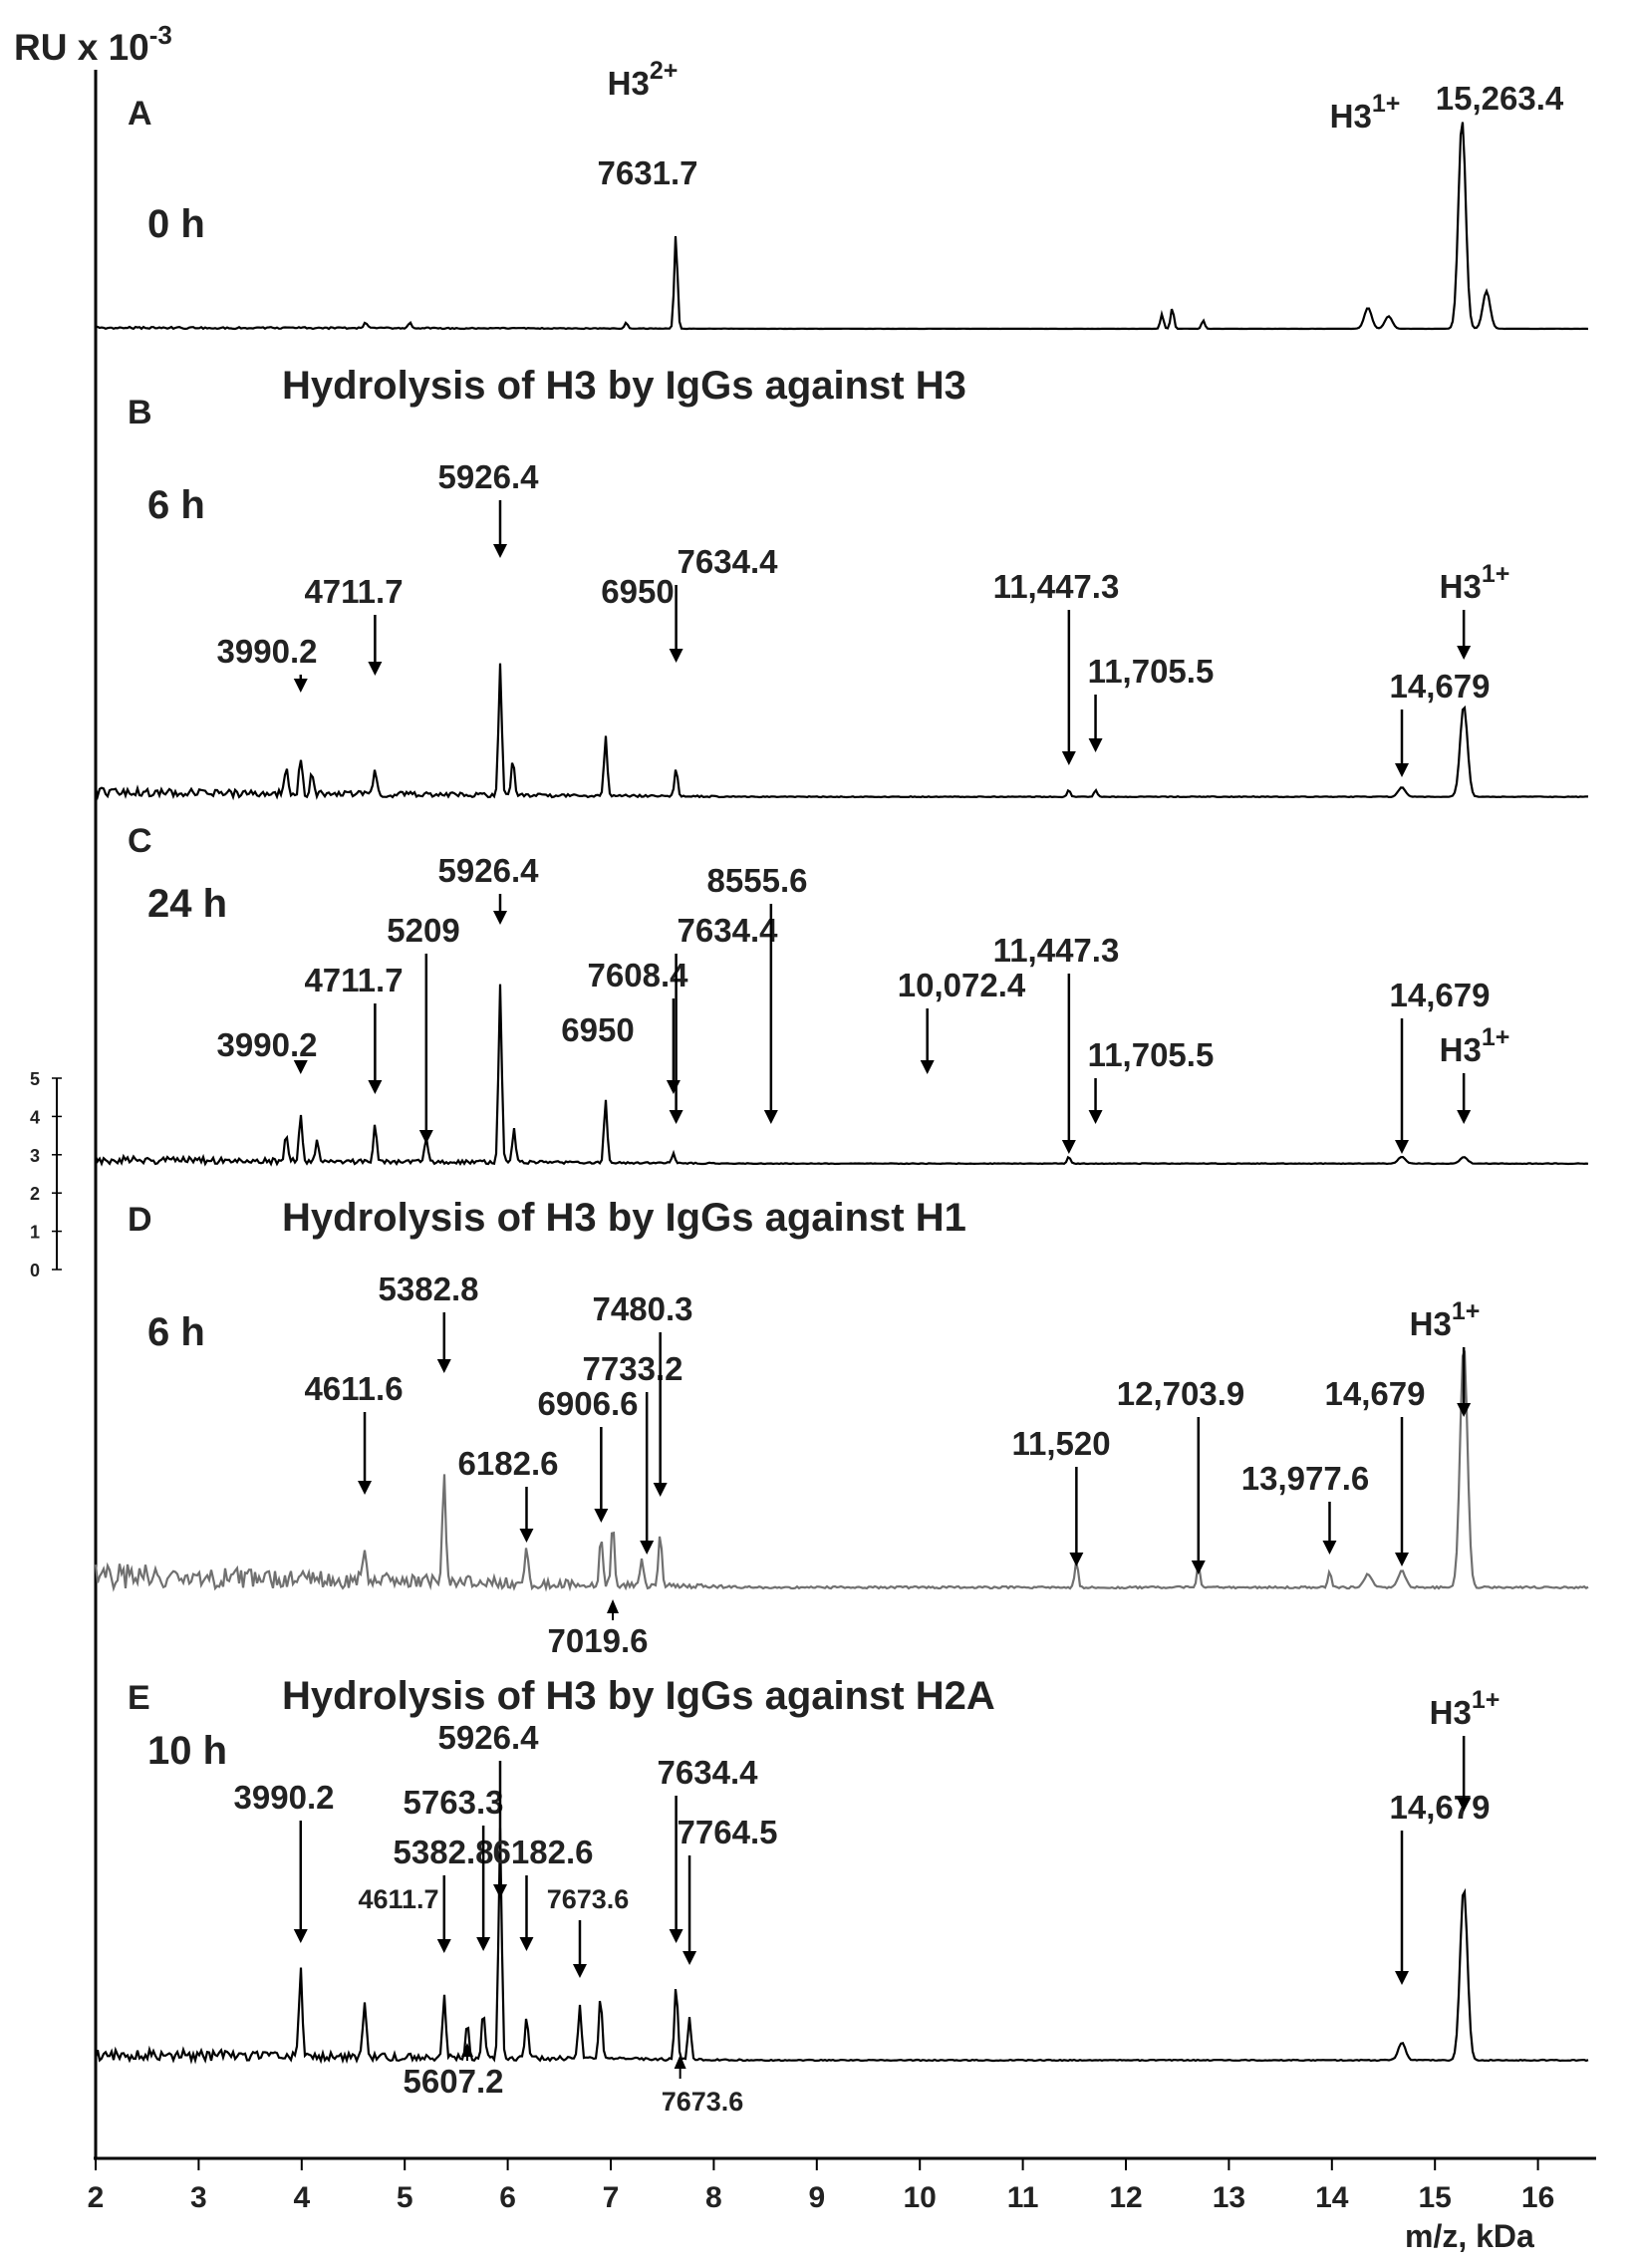 The height and width of the screenshot is (2268, 1637). Describe the element at coordinates (140, 114) in the screenshot. I see `panel-letter: A` at that location.